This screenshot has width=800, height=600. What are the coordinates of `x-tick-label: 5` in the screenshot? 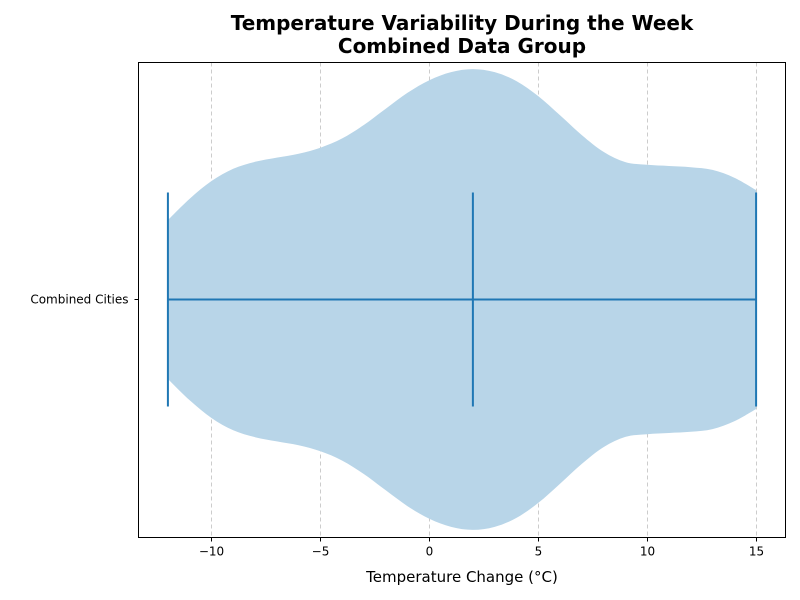 It's located at (539, 552).